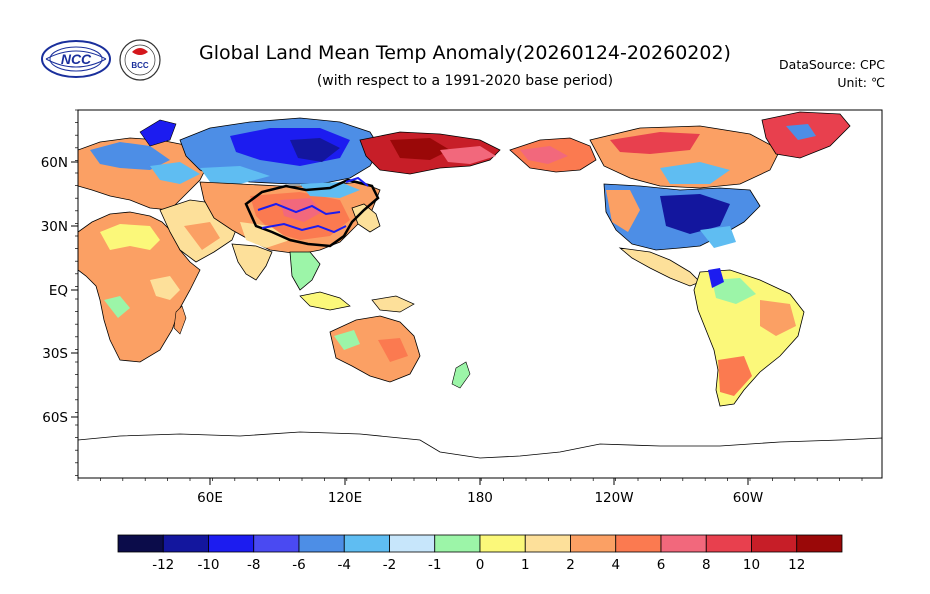 This screenshot has width=930, height=594. I want to click on mongolia-cold, so click(330, 190).